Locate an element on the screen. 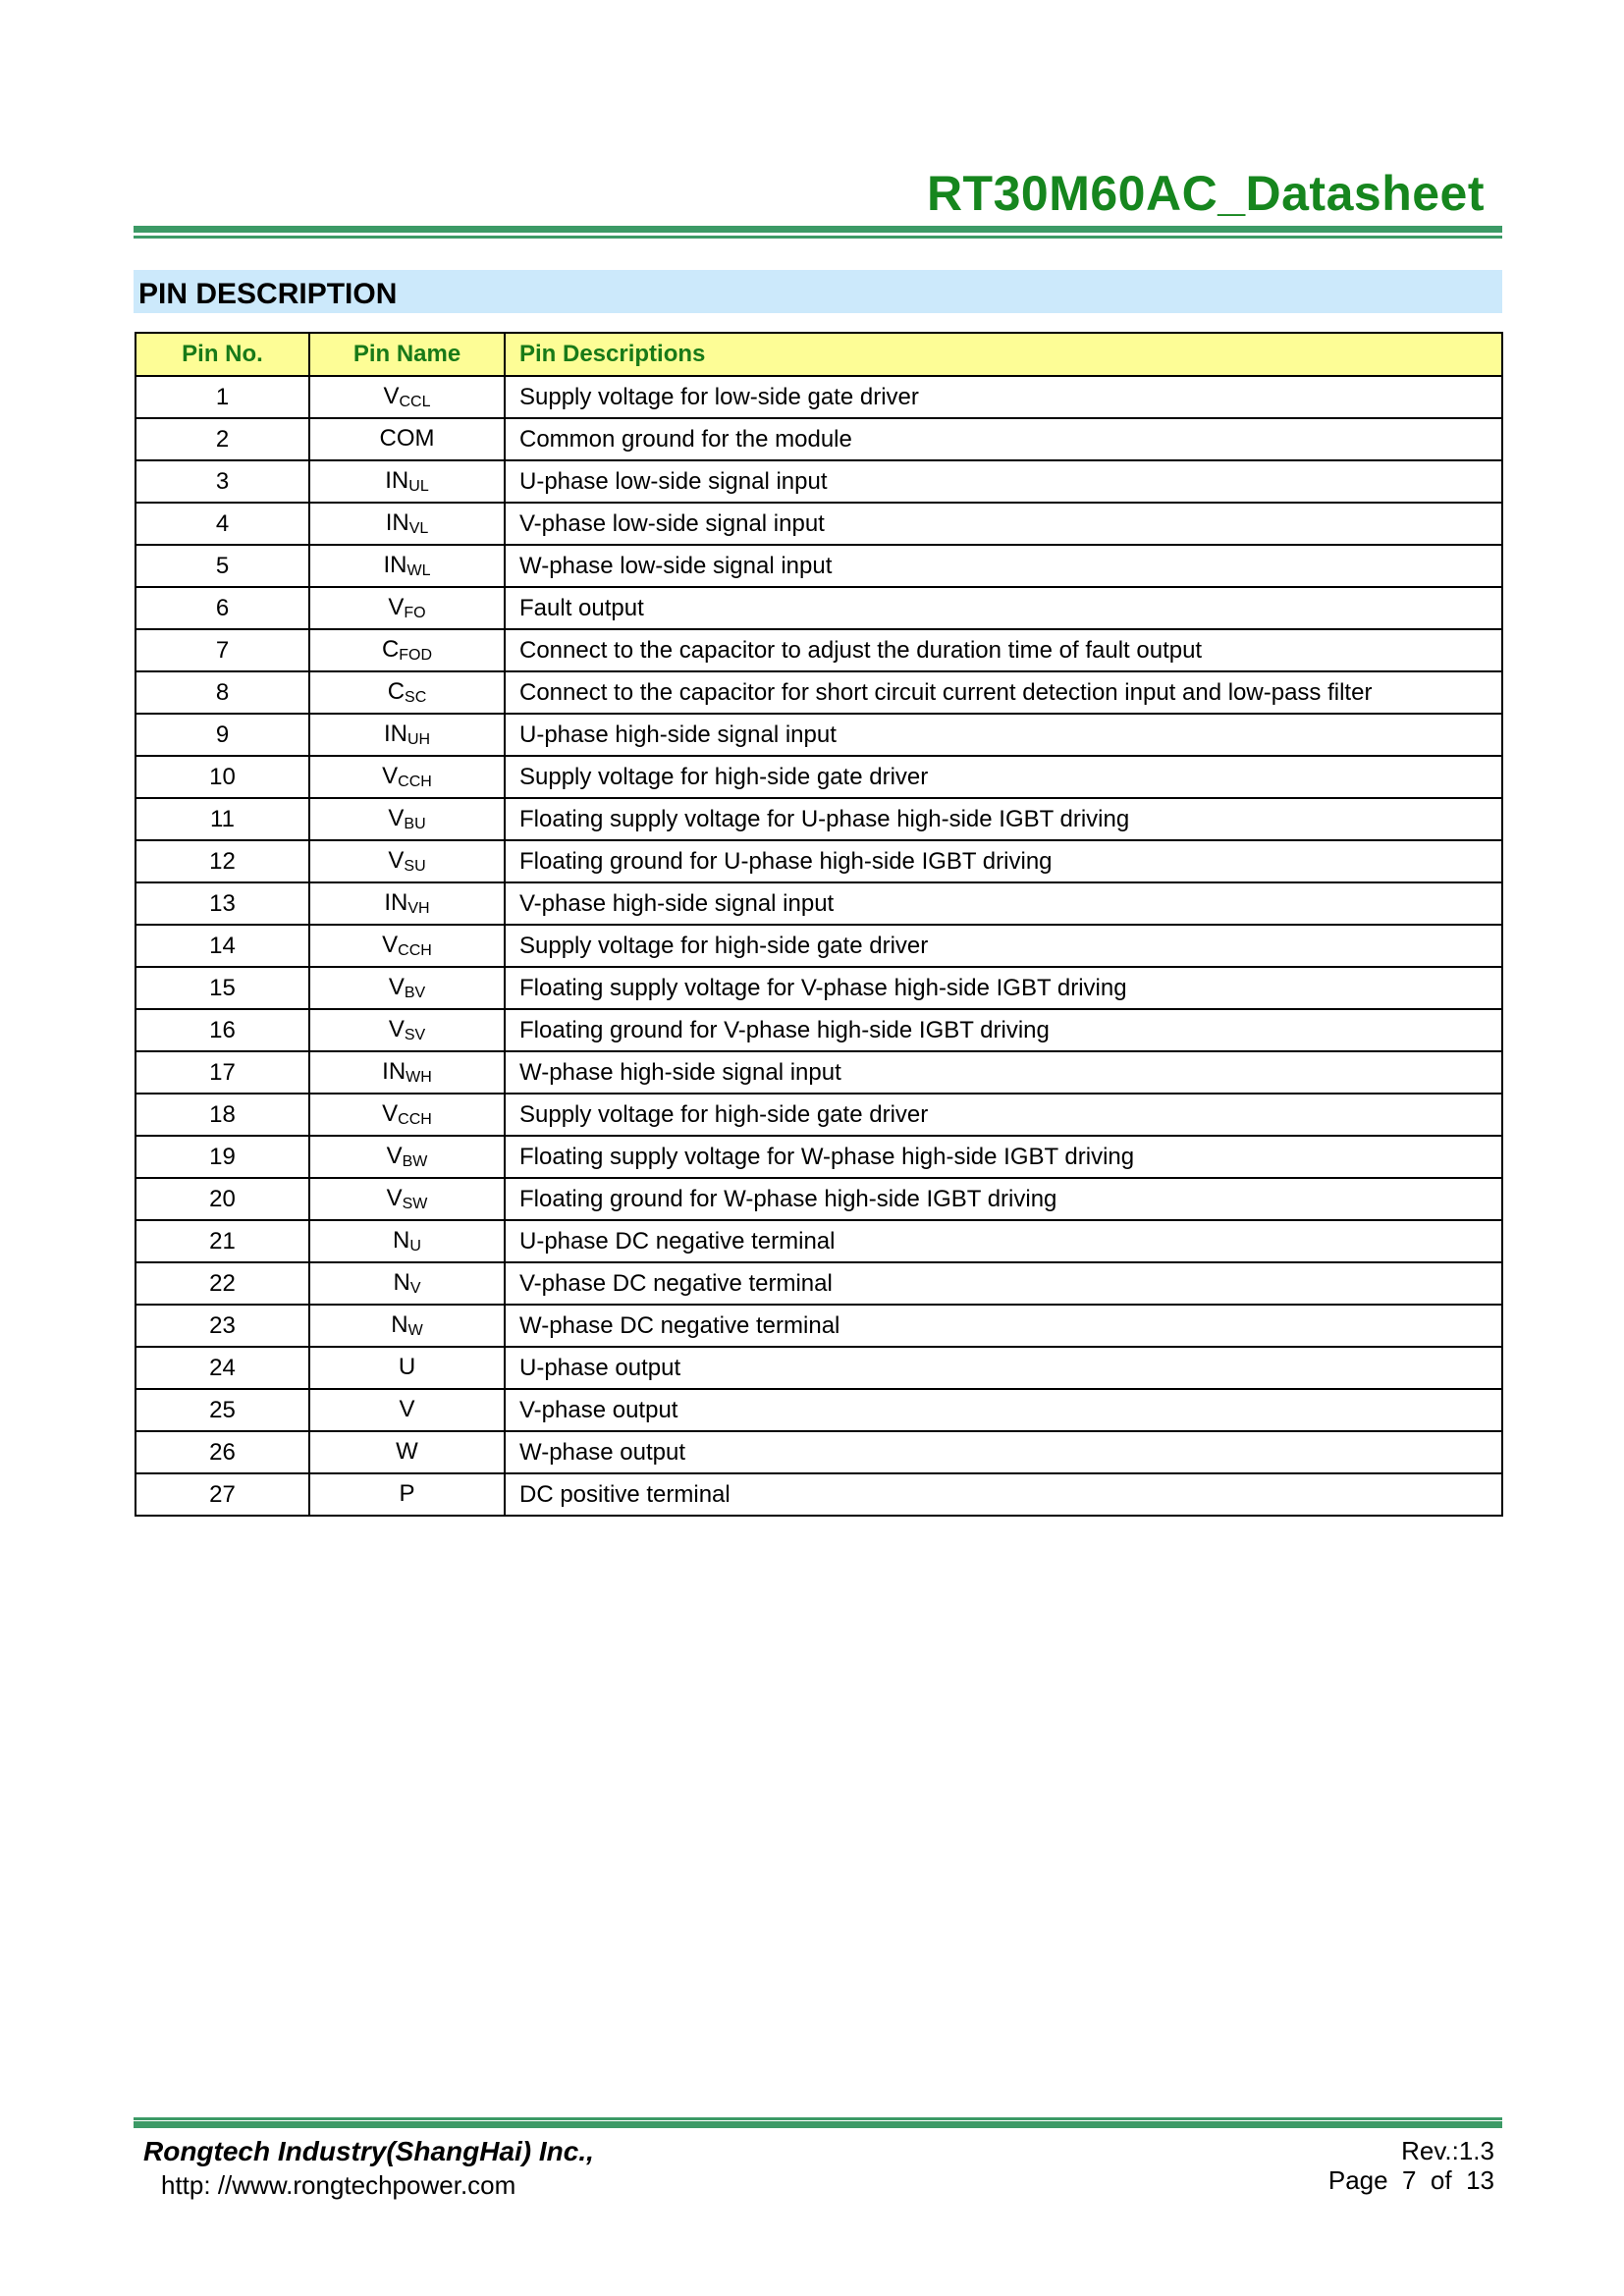 The height and width of the screenshot is (2296, 1624). table-row: 6 VFO Fault output is located at coordinates (819, 608).